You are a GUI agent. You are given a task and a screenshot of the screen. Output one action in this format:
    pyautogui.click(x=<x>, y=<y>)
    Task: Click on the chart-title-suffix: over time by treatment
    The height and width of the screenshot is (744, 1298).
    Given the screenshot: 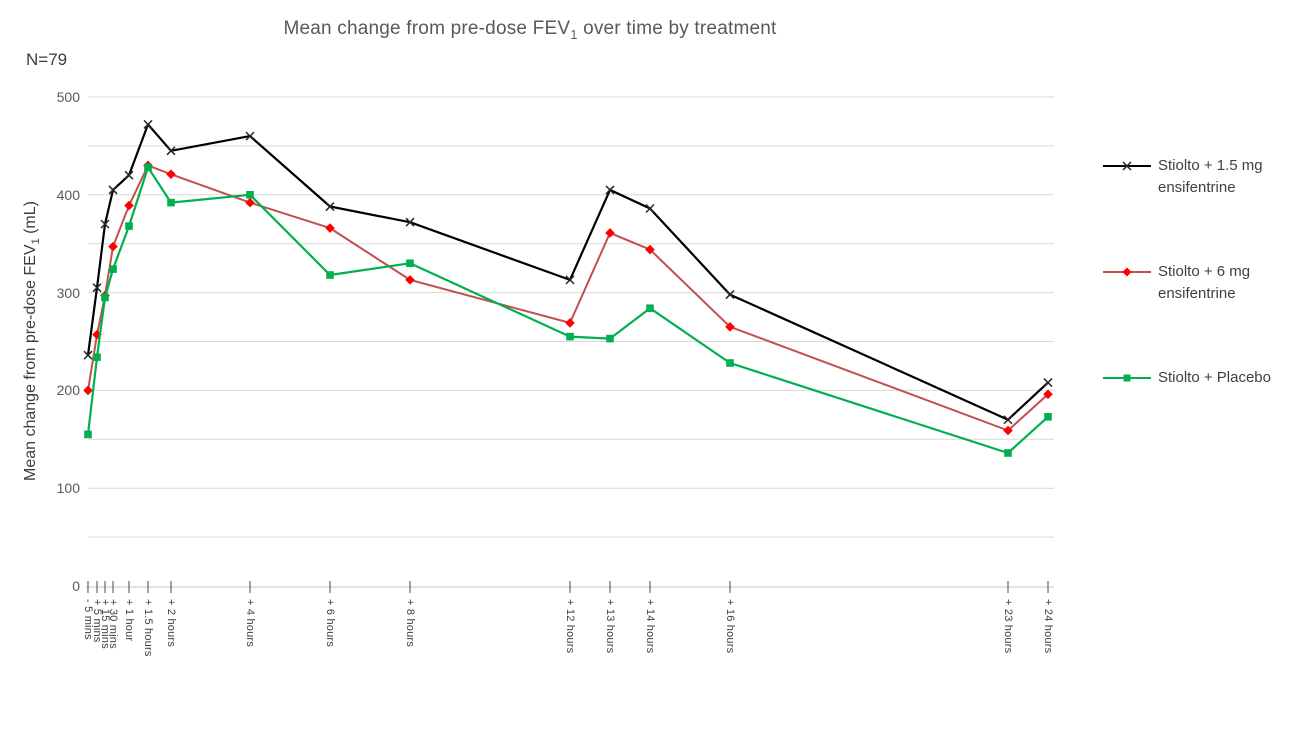 What is the action you would take?
    pyautogui.click(x=677, y=28)
    